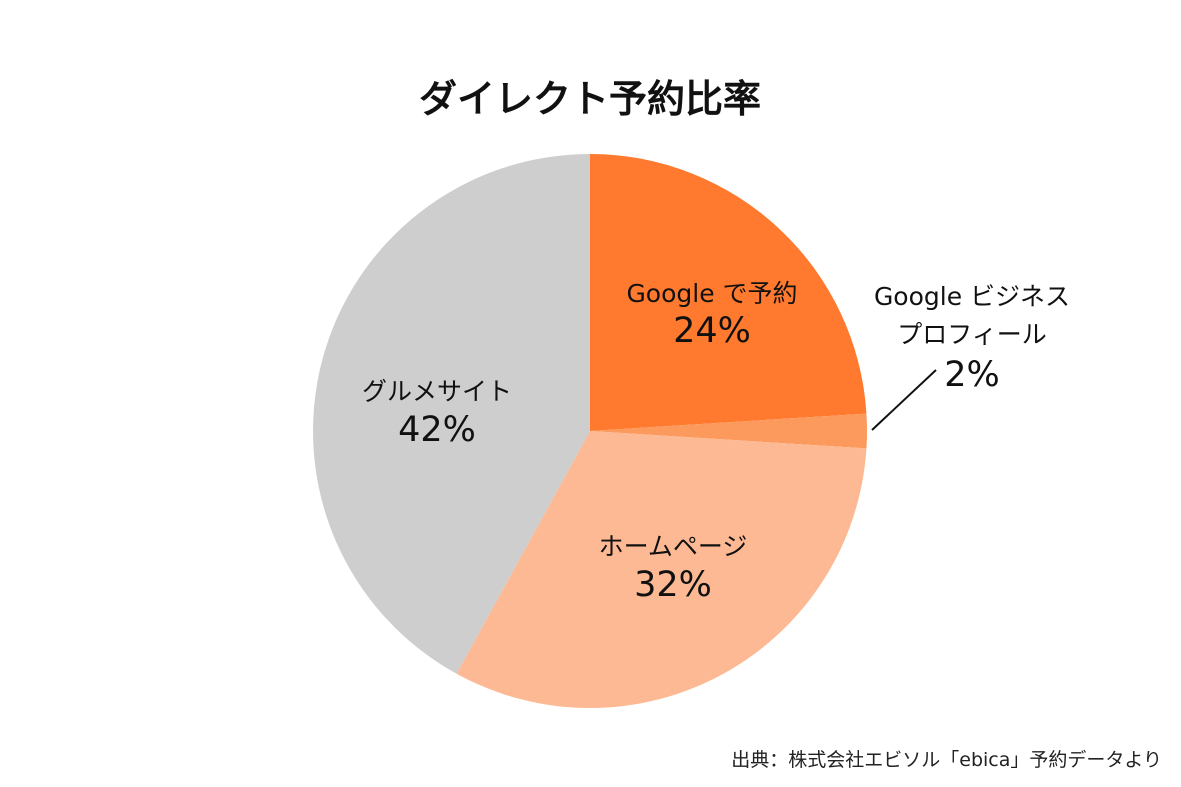 Image resolution: width=1181 pixels, height=787 pixels. What do you see at coordinates (437, 391) in the screenshot?
I see `slice-name-label-3: グルメサイト` at bounding box center [437, 391].